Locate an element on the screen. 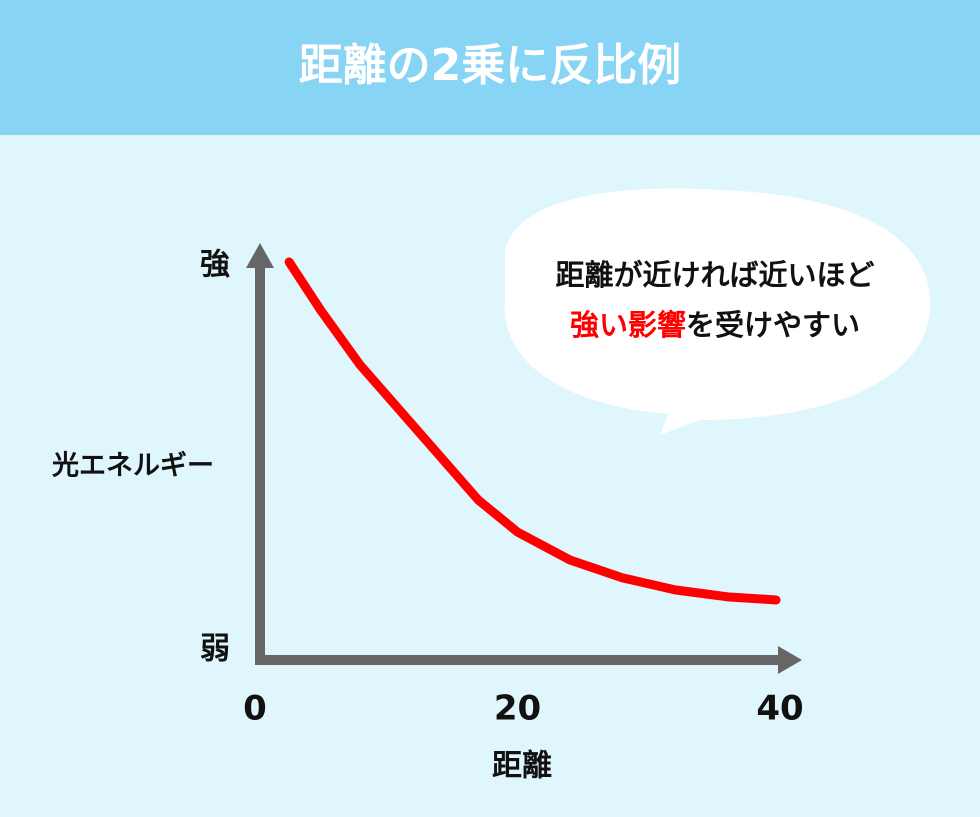 The image size is (980, 817). x-axis-title: 距離 is located at coordinates (522, 766).